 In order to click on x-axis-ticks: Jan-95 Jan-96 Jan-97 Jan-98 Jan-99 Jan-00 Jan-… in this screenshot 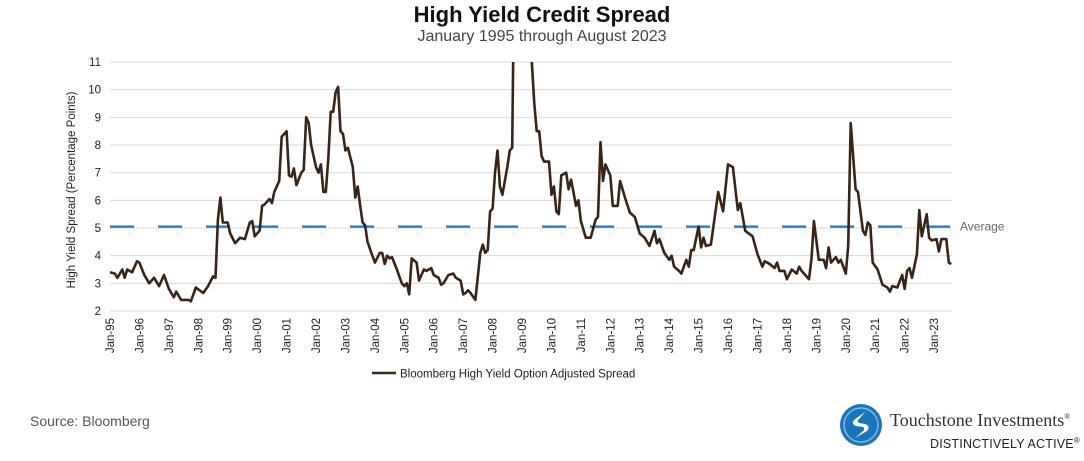, I will do `click(523, 335)`.